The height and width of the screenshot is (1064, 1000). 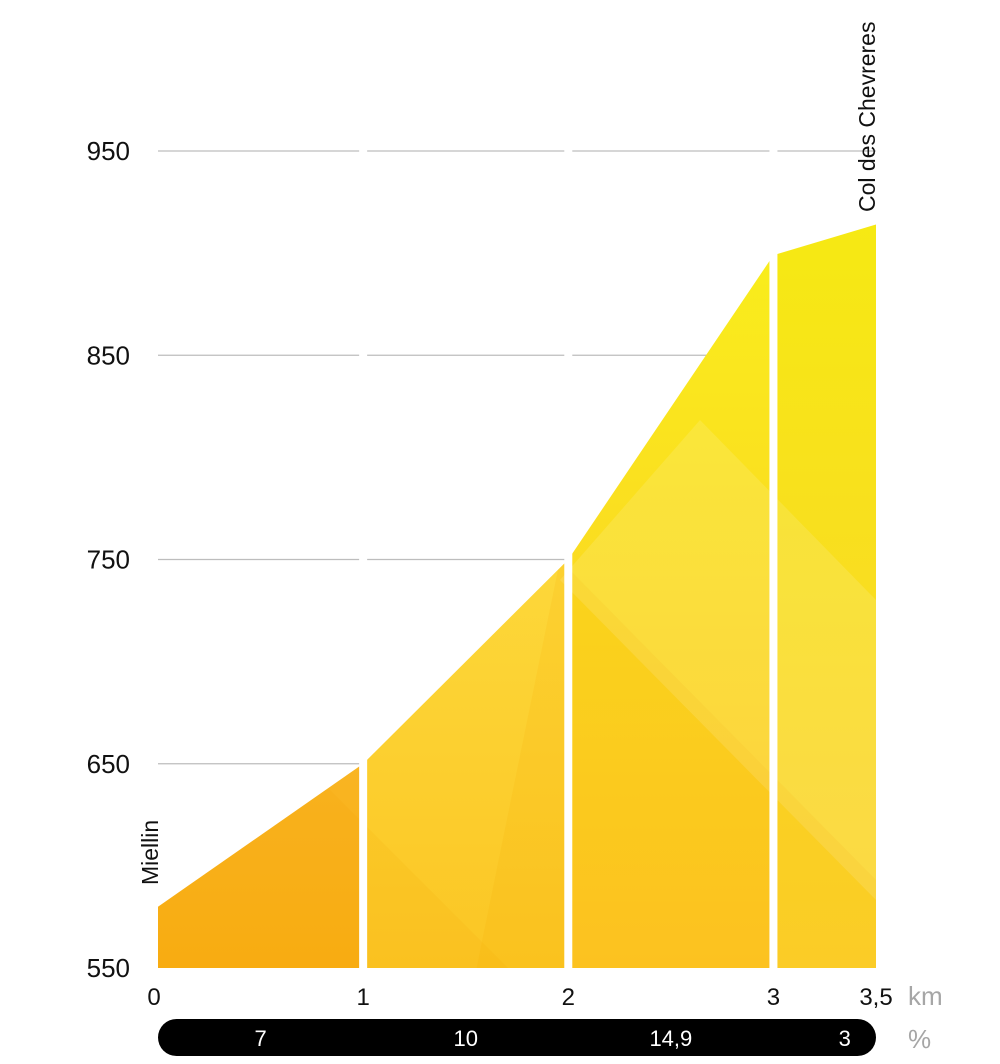 I want to click on shade-band, so click(x=718, y=660).